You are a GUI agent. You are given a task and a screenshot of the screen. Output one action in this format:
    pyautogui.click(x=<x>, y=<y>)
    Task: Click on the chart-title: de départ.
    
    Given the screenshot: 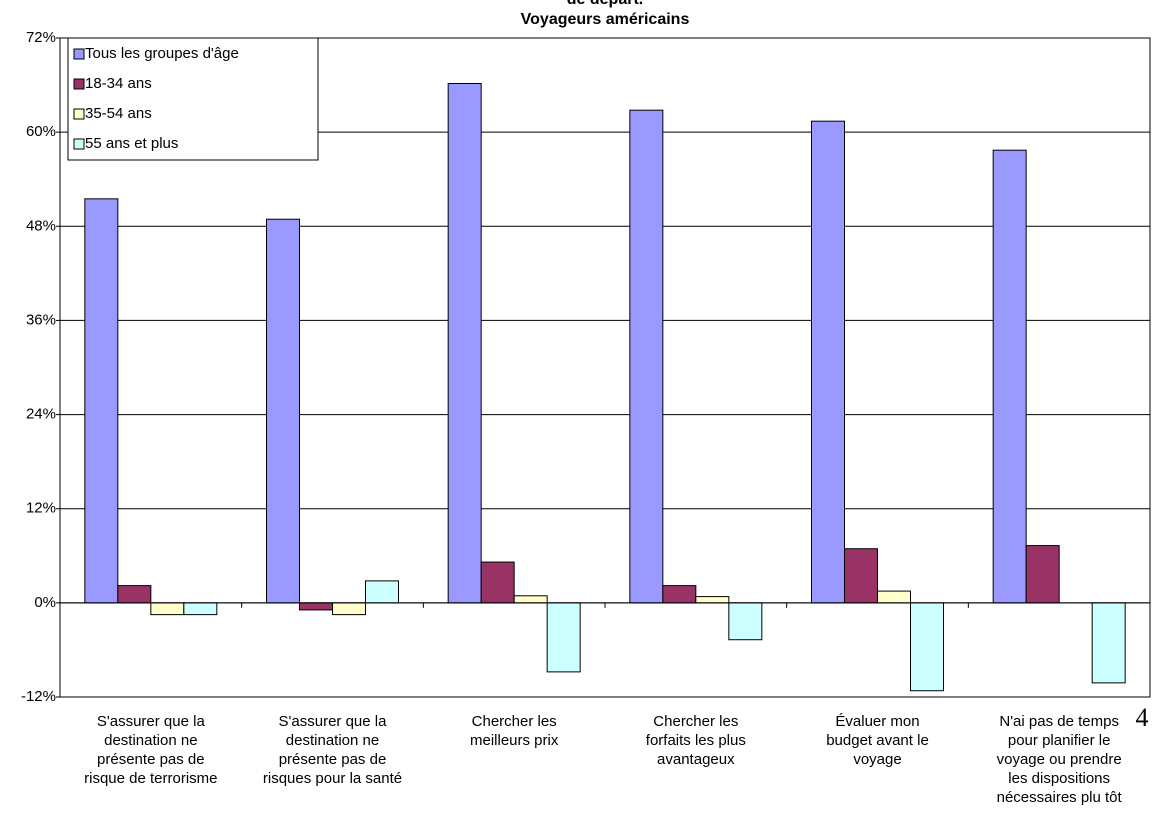 What is the action you would take?
    pyautogui.click(x=605, y=4)
    